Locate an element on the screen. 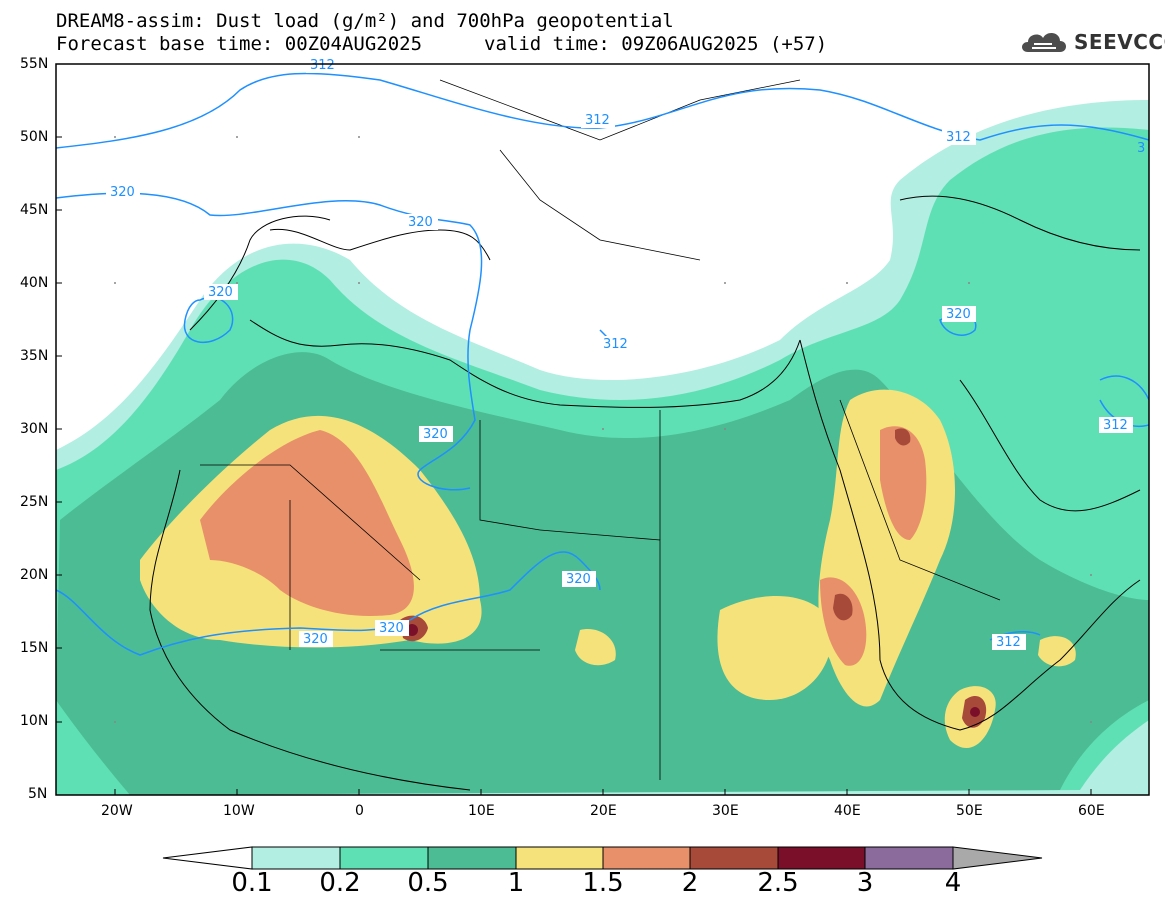 This screenshot has width=1165, height=907. colorbar-label: 0.2 is located at coordinates (340, 883).